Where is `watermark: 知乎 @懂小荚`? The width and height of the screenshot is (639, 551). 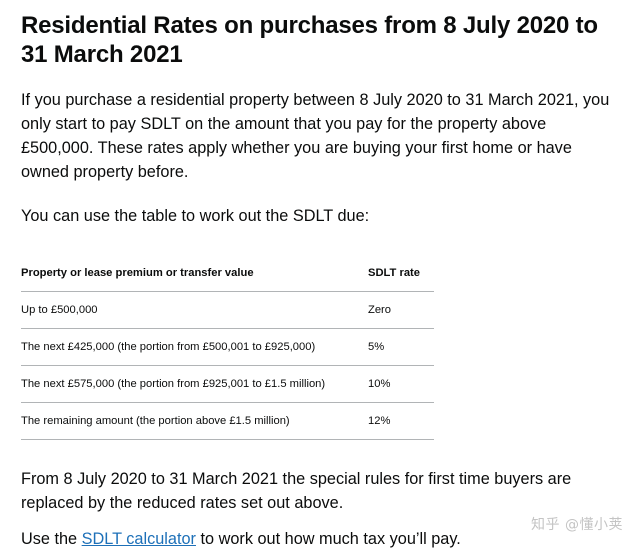 watermark: 知乎 @懂小荚 is located at coordinates (577, 525).